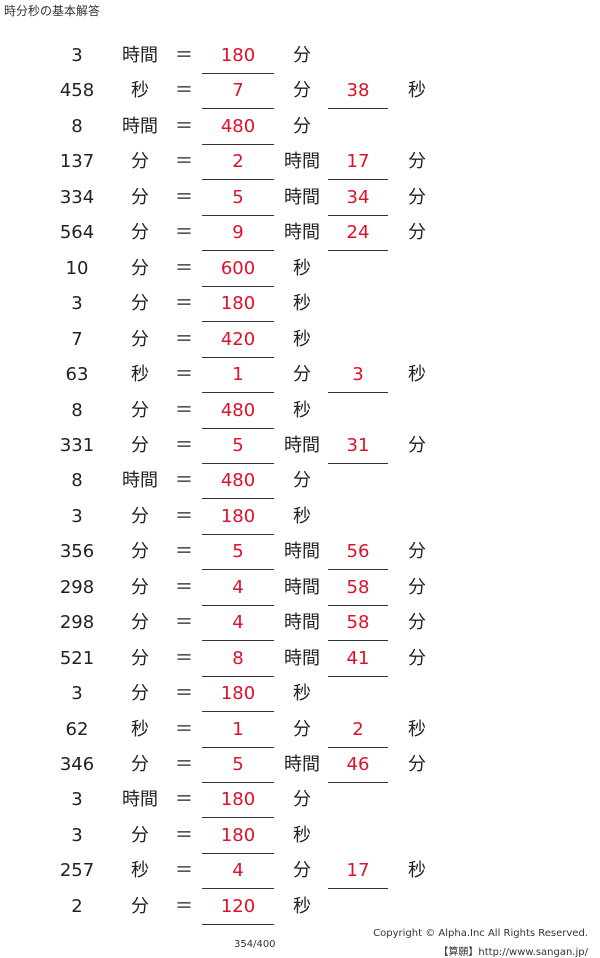  Describe the element at coordinates (358, 658) in the screenshot. I see `second-answer-value: 41` at that location.